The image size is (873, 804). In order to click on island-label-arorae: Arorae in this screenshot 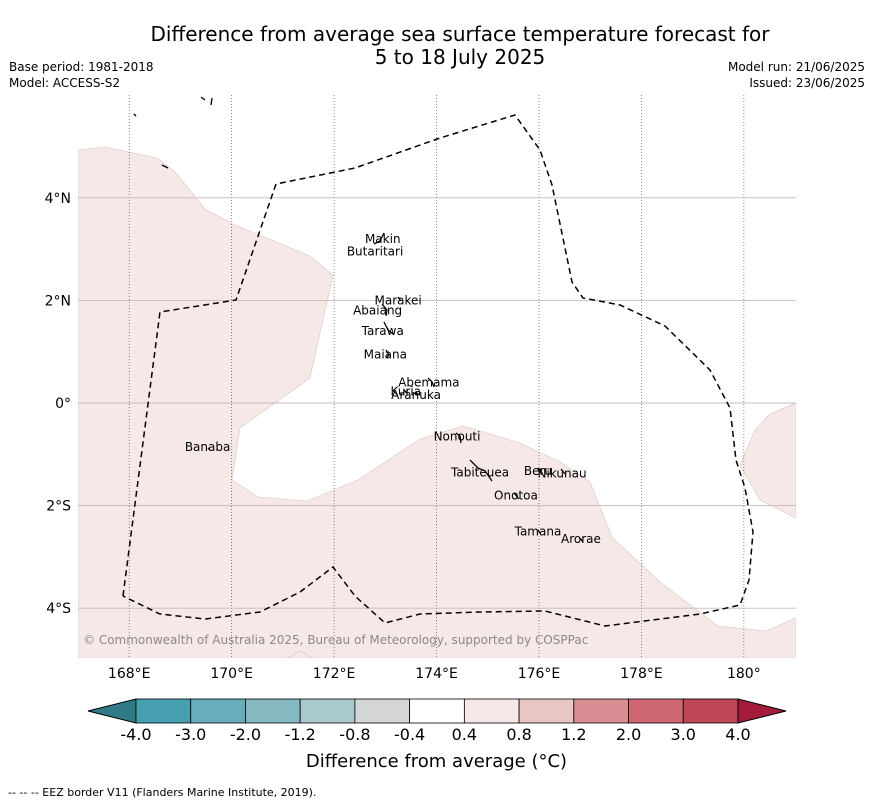, I will do `click(581, 539)`.